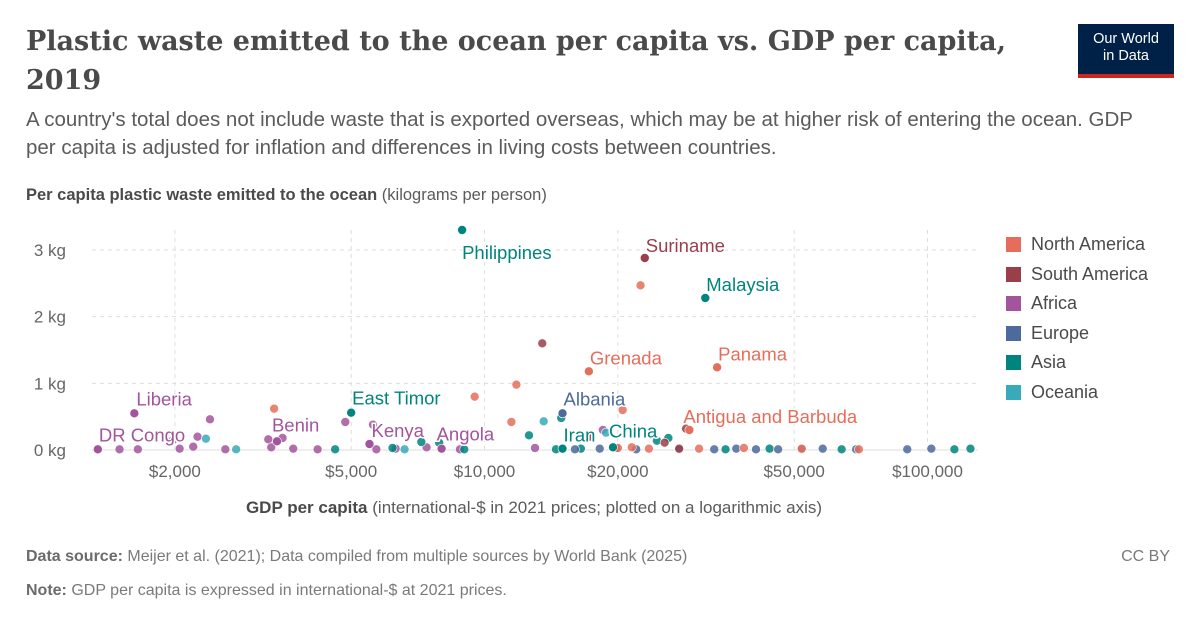 This screenshot has height=627, width=1200. I want to click on point-label-kenya: Kenya, so click(398, 430).